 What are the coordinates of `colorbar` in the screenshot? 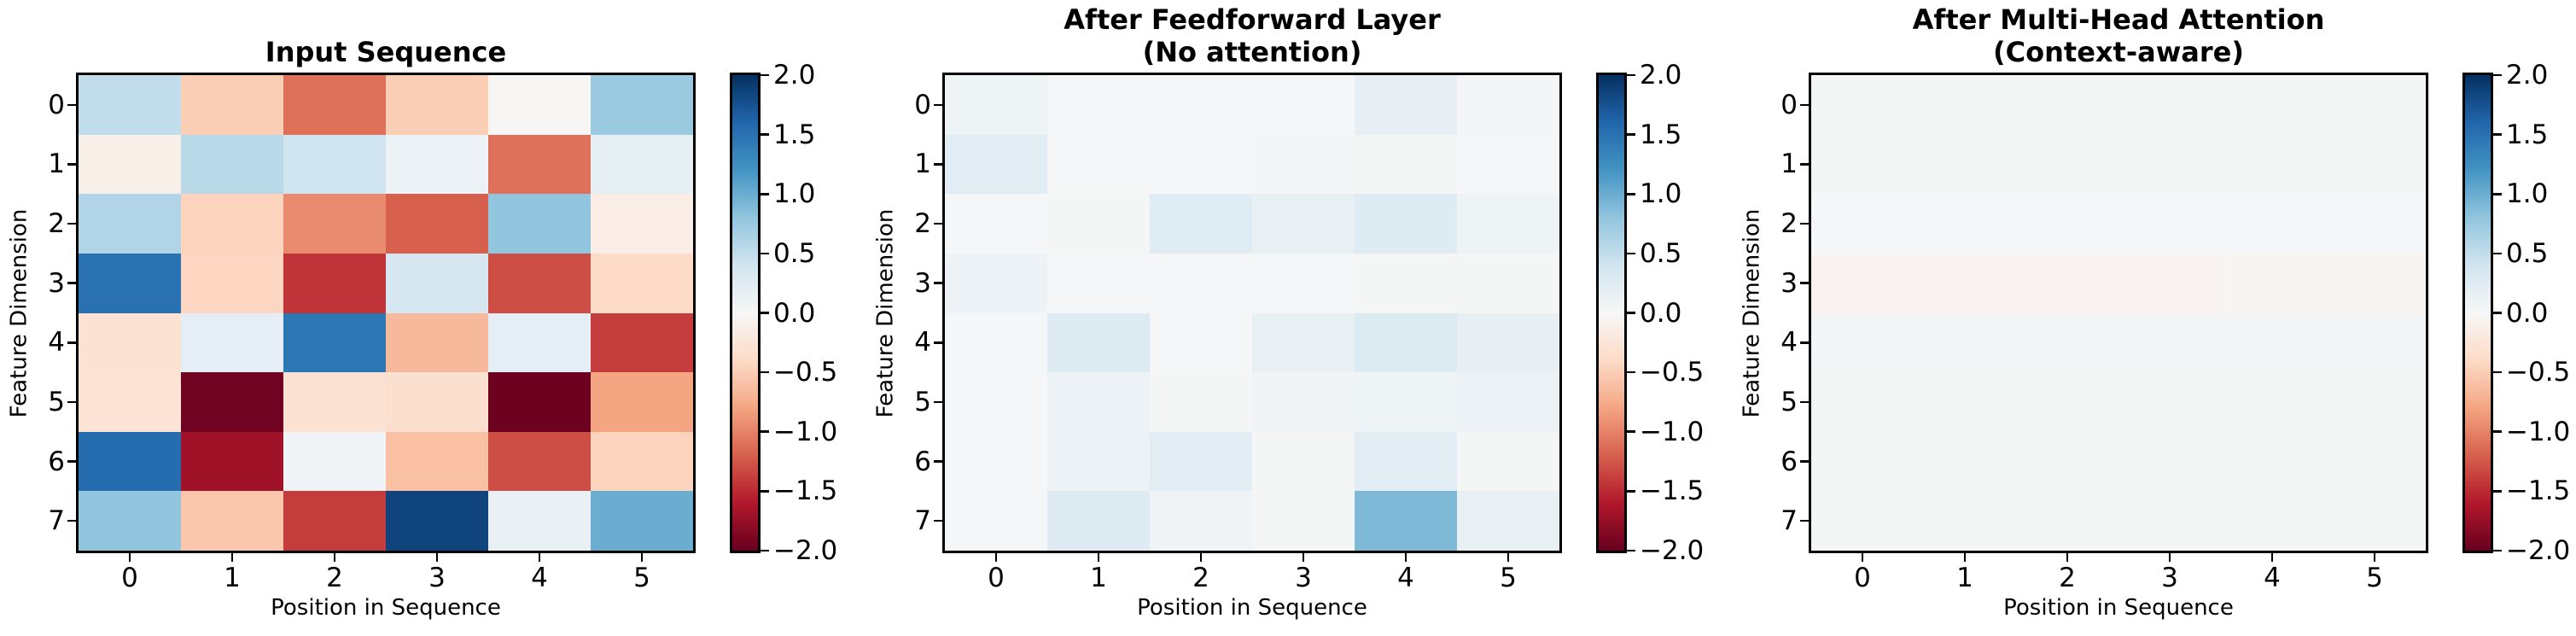 It's located at (1611, 313).